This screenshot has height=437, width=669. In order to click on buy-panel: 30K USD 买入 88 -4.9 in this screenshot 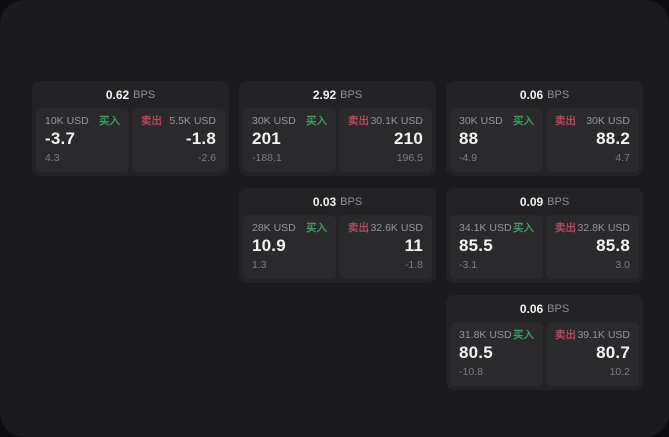, I will do `click(496, 140)`.